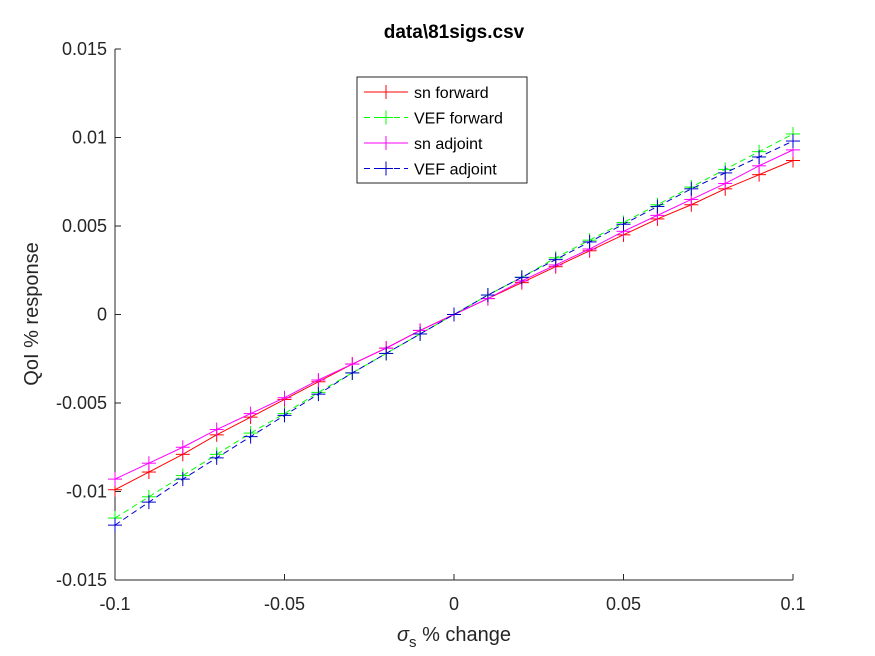  What do you see at coordinates (464, 635) in the screenshot?
I see `x-axis-label-rest: % change` at bounding box center [464, 635].